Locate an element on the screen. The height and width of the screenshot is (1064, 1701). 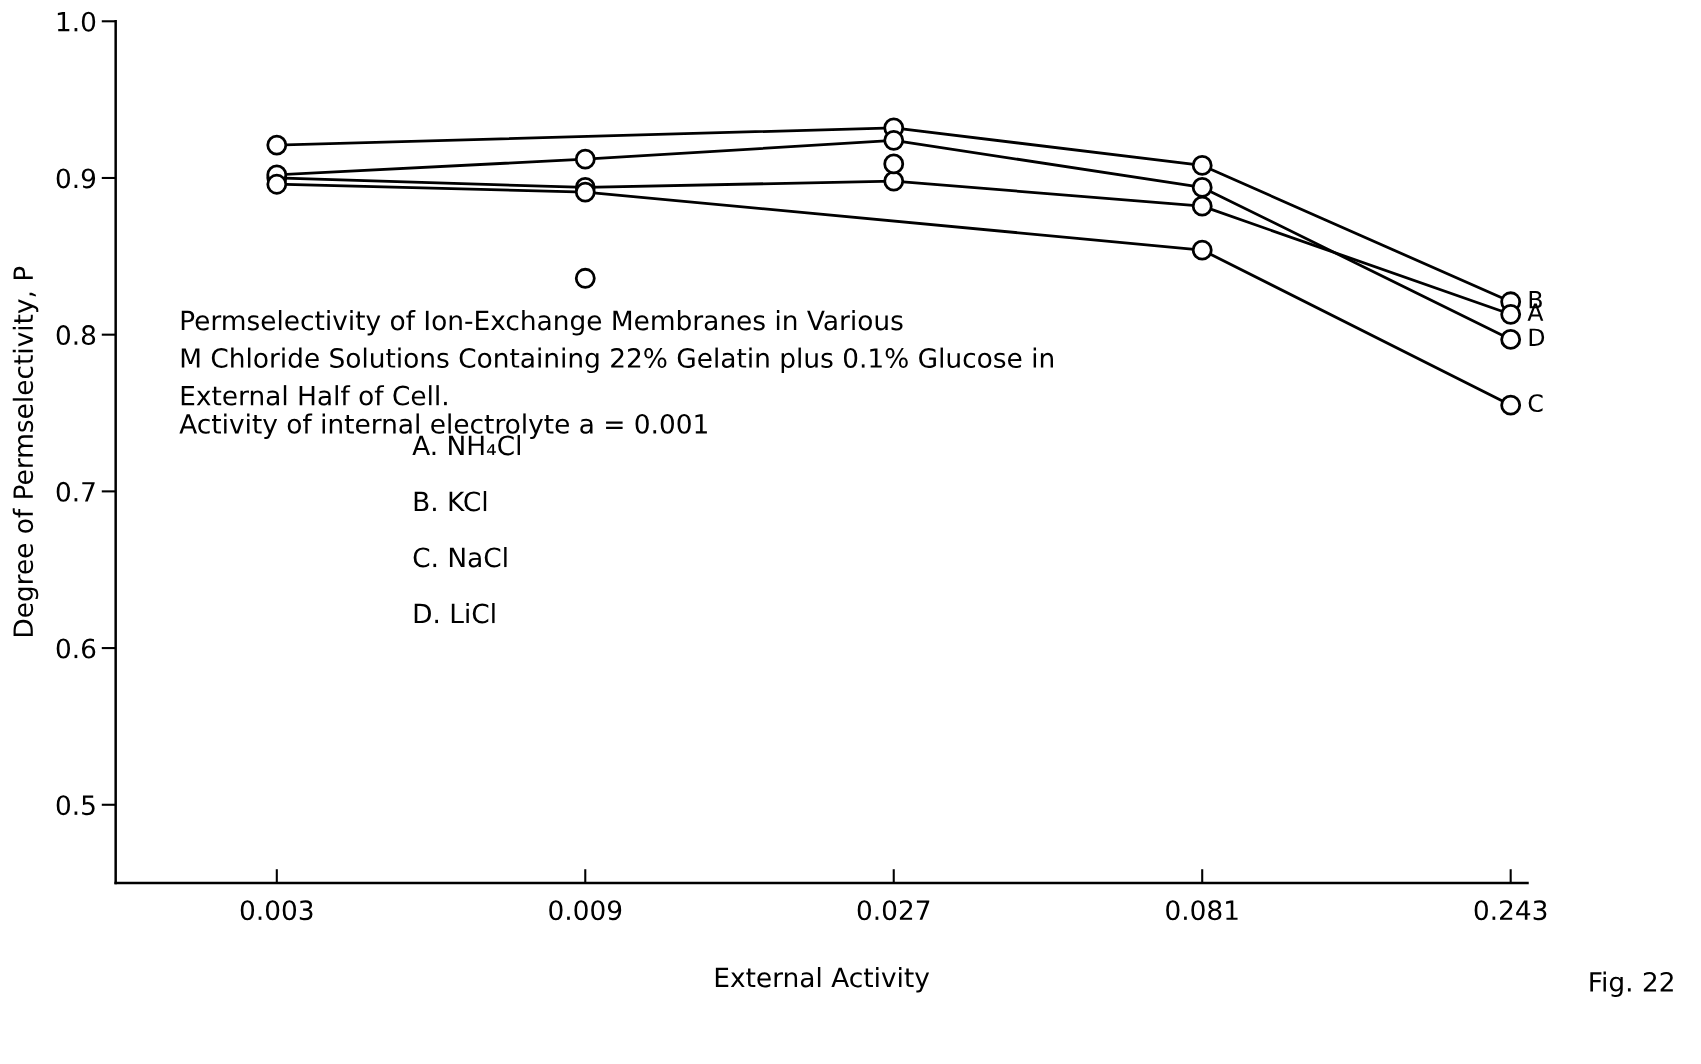
y-tick-label: 0.8 is located at coordinates (76, 335).